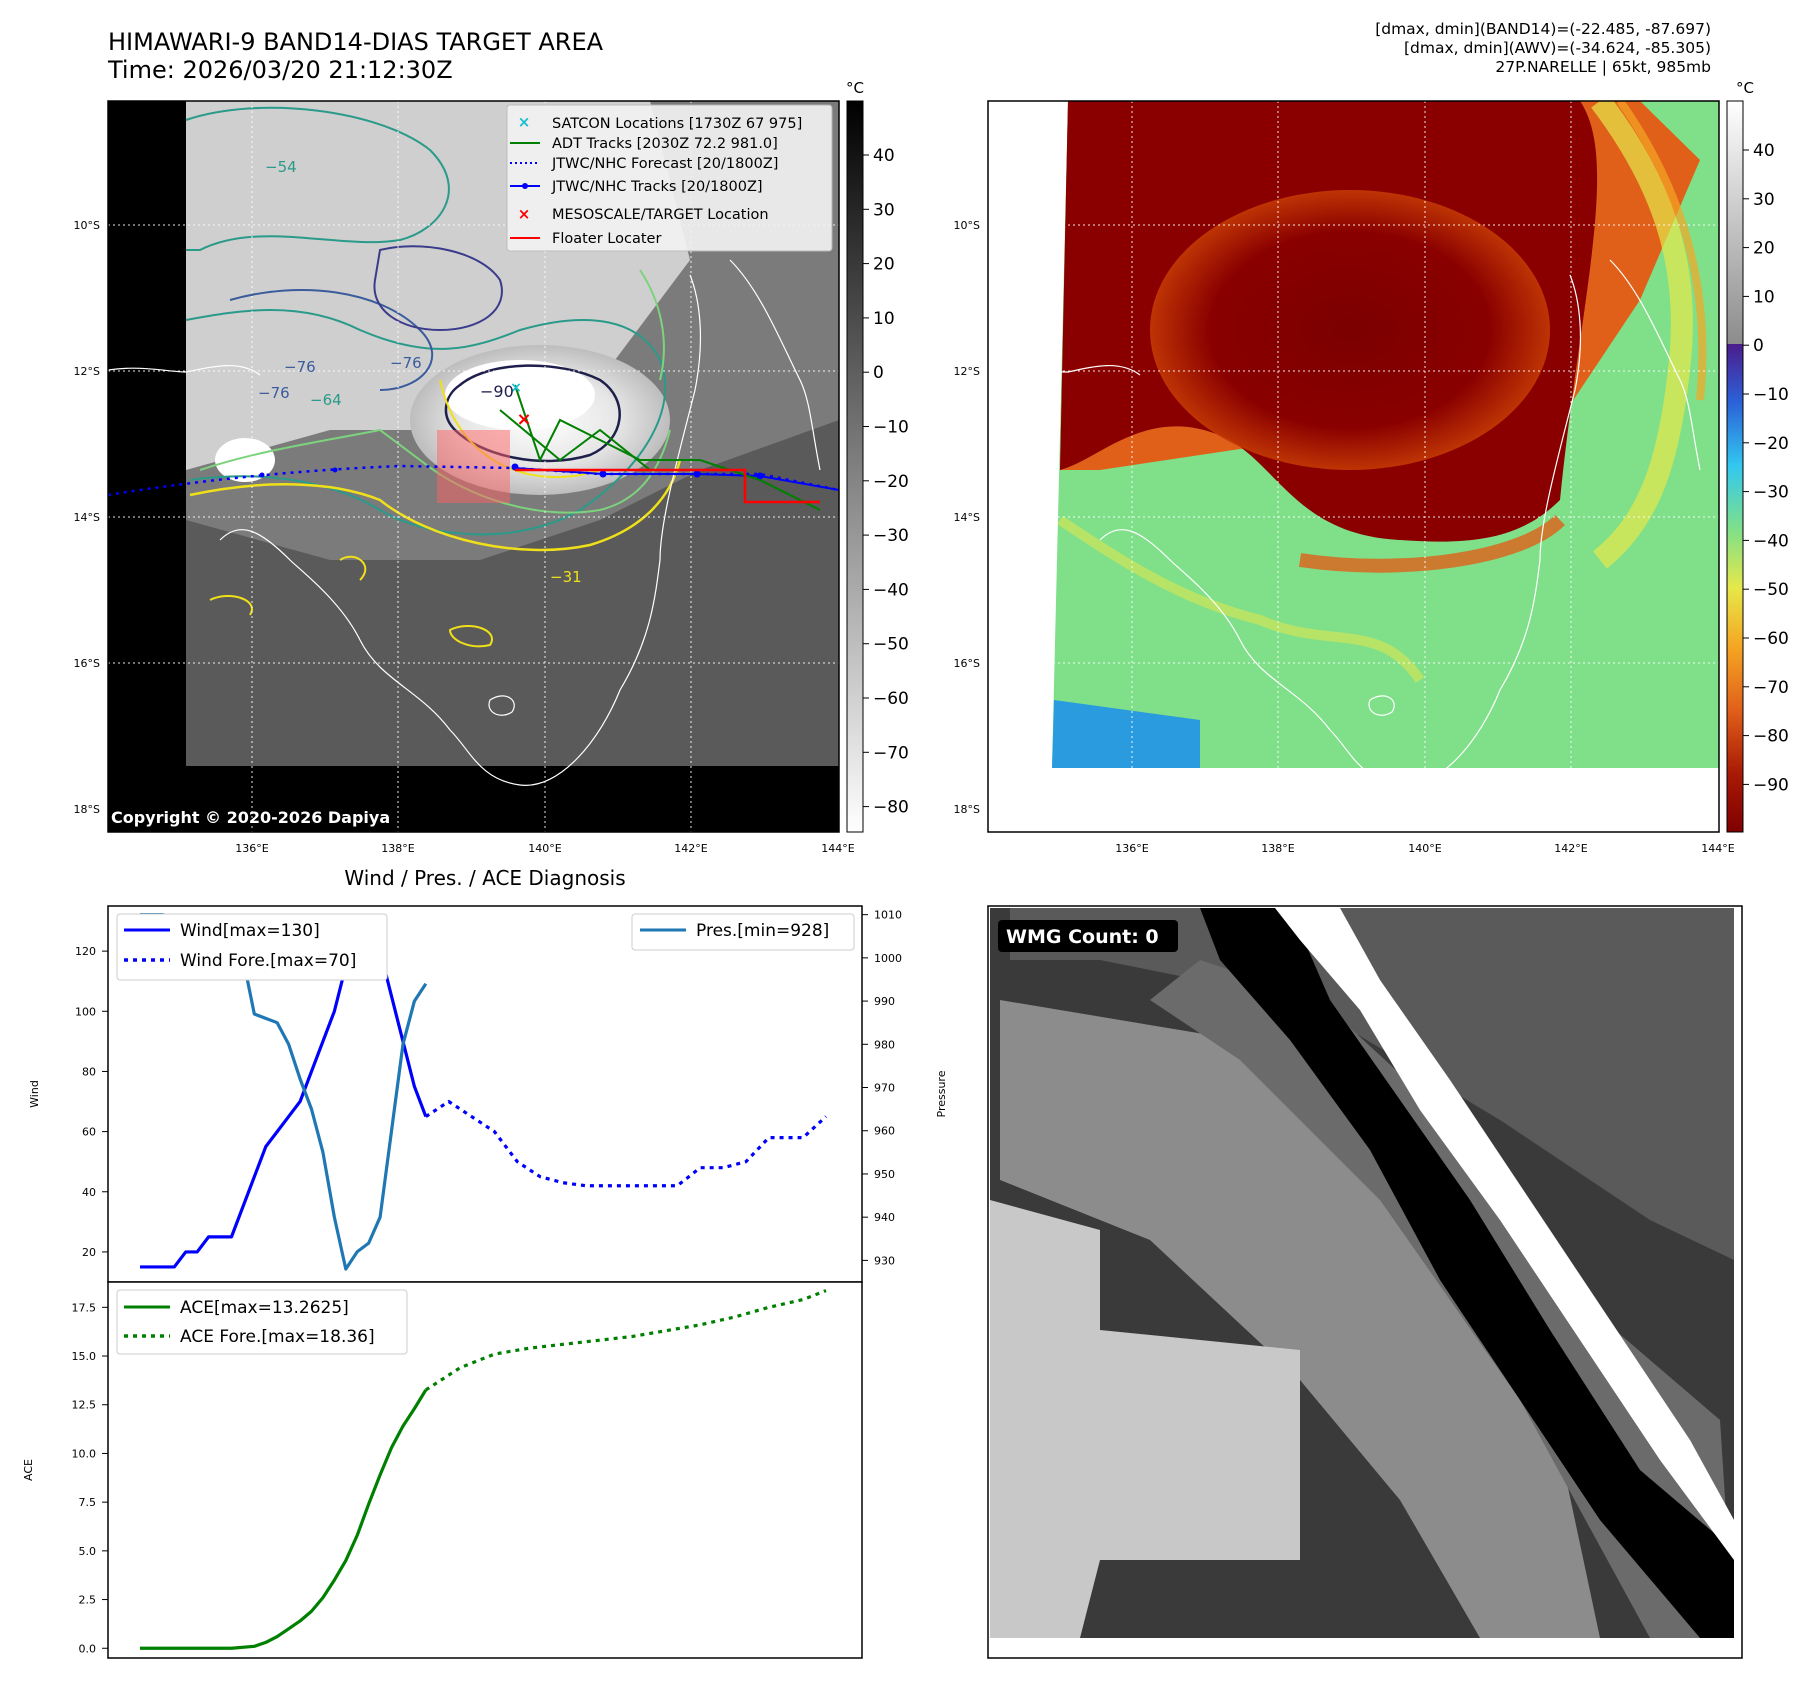  I want to click on pressure-tick: 980, so click(884, 1044).